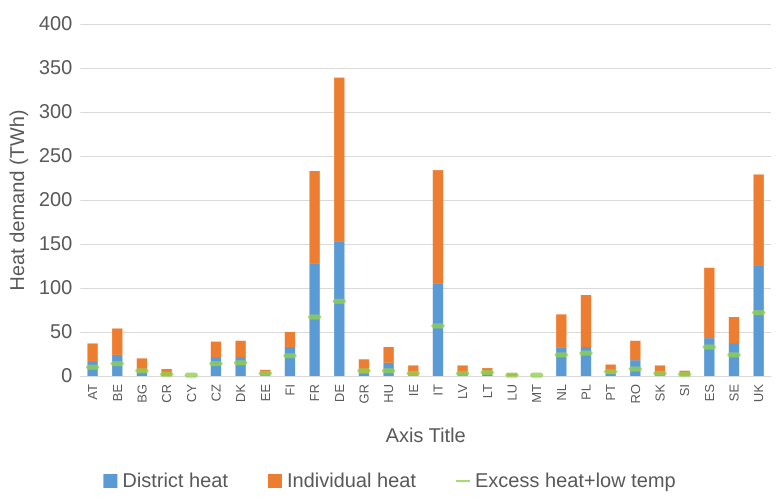  What do you see at coordinates (734, 393) in the screenshot?
I see `x-tick-label: SE` at bounding box center [734, 393].